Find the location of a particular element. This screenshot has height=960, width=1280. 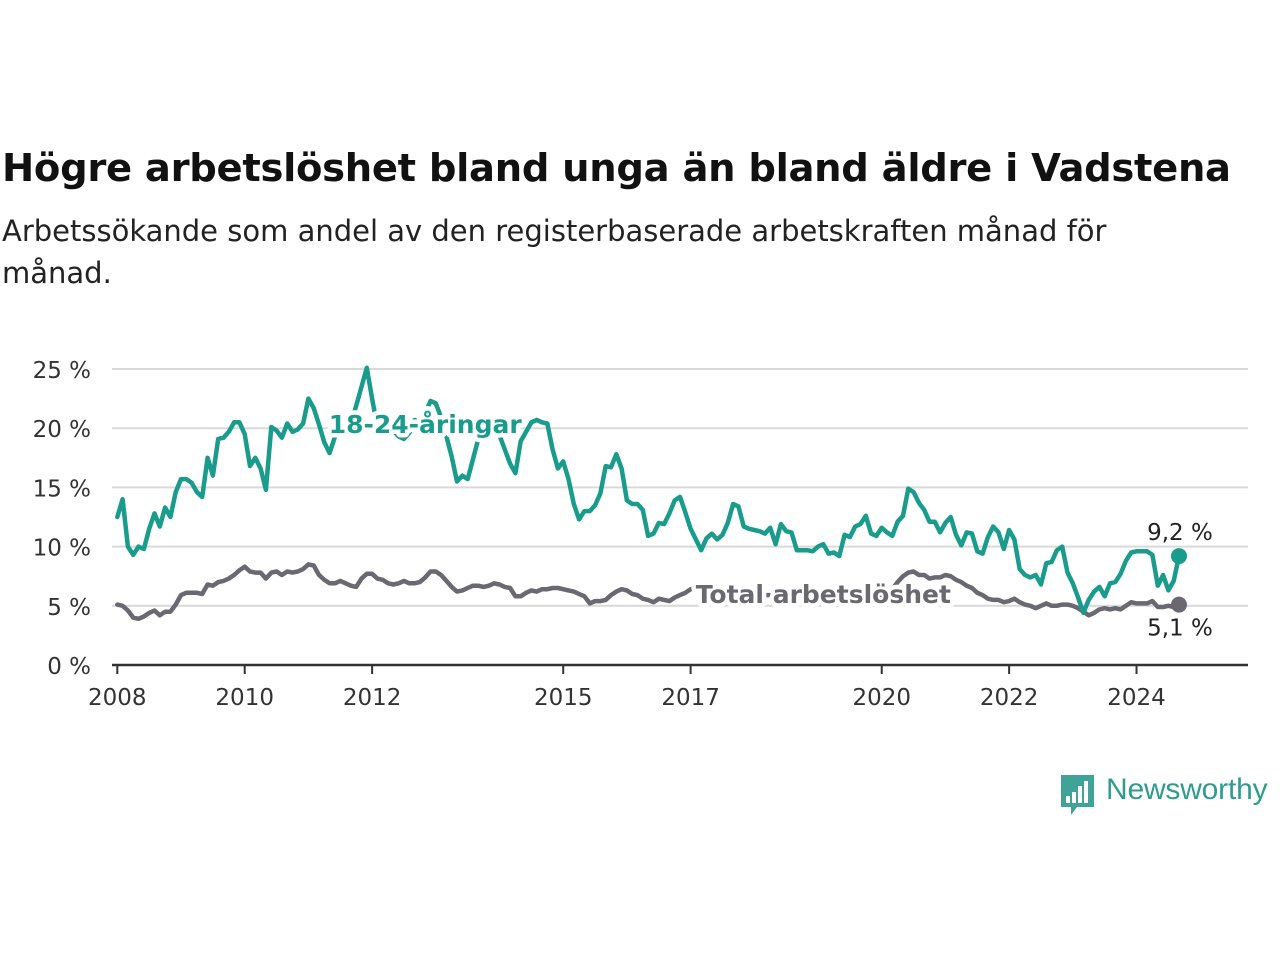

youth-end-label: 9,2 % is located at coordinates (1180, 533).